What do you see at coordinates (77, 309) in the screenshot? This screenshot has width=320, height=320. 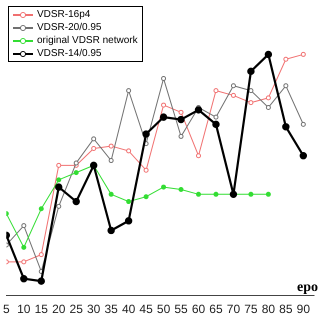 I see `x-tick-label: 25` at bounding box center [77, 309].